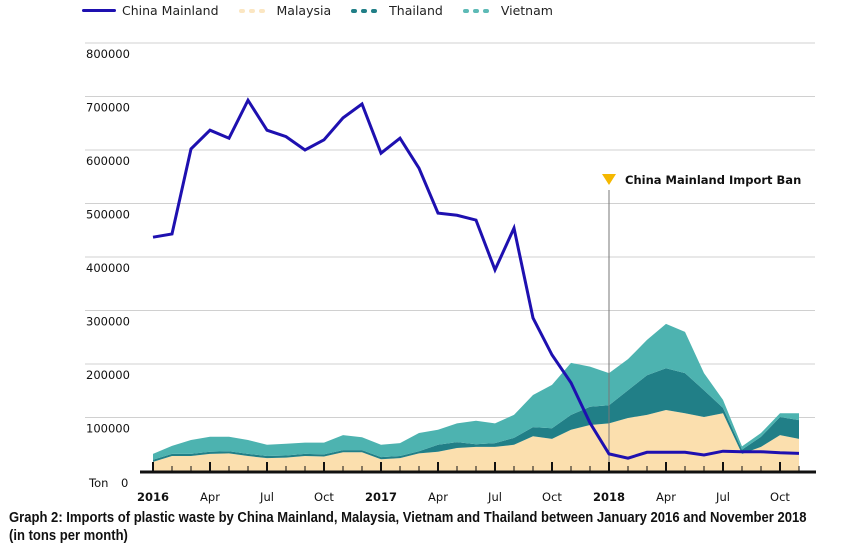  Describe the element at coordinates (98, 483) in the screenshot. I see `y-unit-label: Ton` at that location.